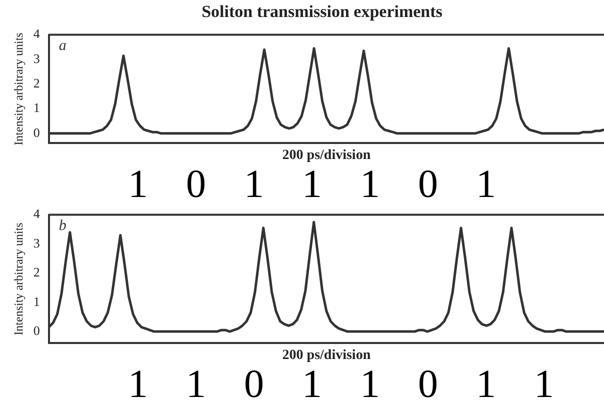 This screenshot has height=409, width=604. Describe the element at coordinates (322, 12) in the screenshot. I see `chart-title: Soliton transmission experiments` at that location.